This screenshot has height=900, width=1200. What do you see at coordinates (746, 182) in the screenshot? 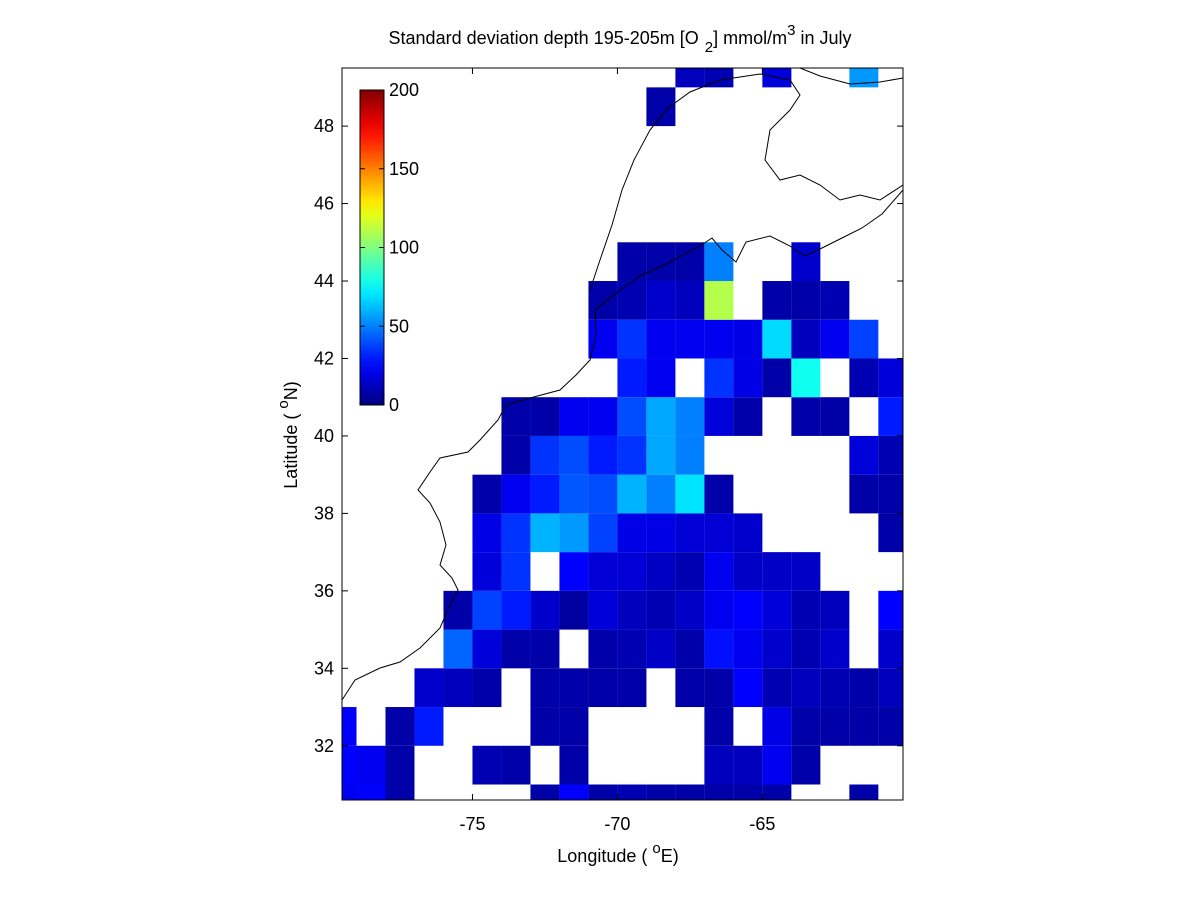
I see `coast` at bounding box center [746, 182].